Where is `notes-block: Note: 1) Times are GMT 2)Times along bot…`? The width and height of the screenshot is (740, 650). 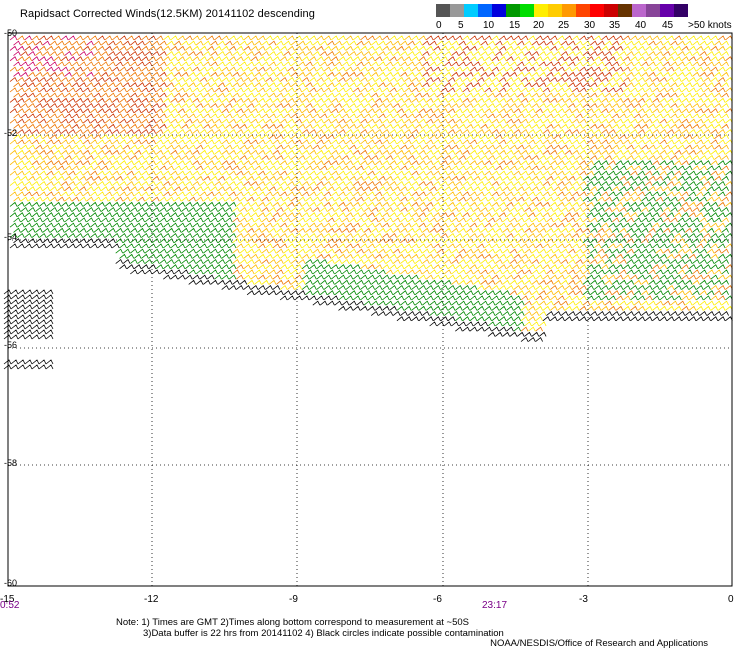 notes-block: Note: 1) Times are GMT 2)Times along bot… is located at coordinates (310, 628).